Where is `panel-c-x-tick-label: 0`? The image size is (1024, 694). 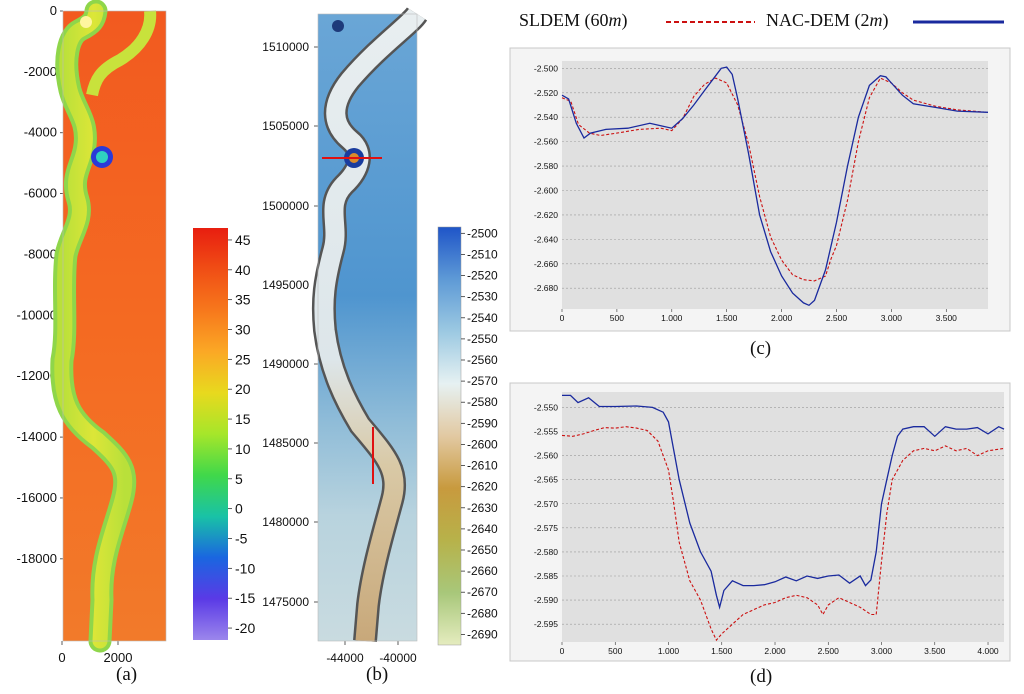 panel-c-x-tick-label: 0 is located at coordinates (562, 318).